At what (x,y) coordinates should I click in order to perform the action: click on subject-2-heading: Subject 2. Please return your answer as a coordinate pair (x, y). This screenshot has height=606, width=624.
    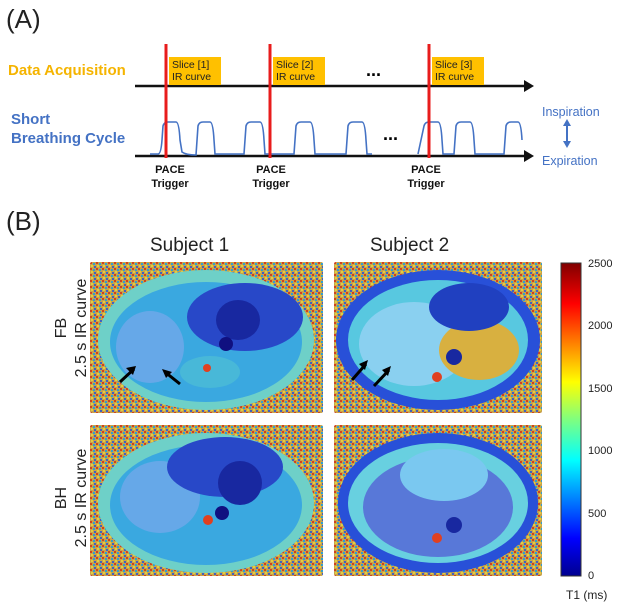
    Looking at the image, I should click on (410, 245).